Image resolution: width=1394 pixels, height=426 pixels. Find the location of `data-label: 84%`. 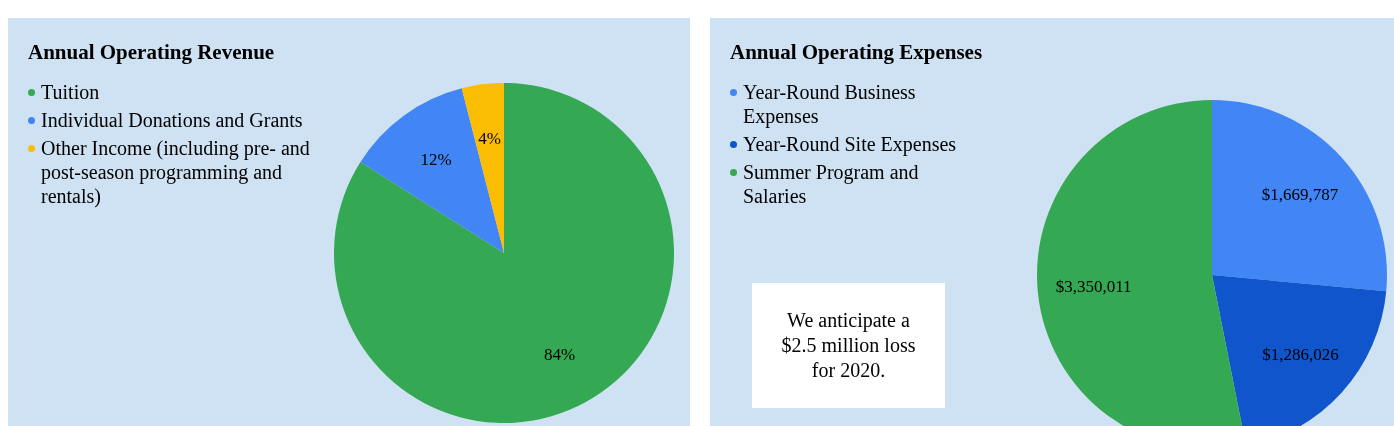

data-label: 84% is located at coordinates (560, 354).